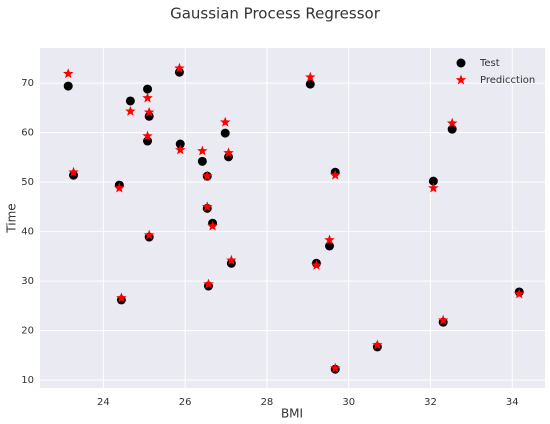  What do you see at coordinates (27, 83) in the screenshot?
I see `y-tick-label: 70` at bounding box center [27, 83].